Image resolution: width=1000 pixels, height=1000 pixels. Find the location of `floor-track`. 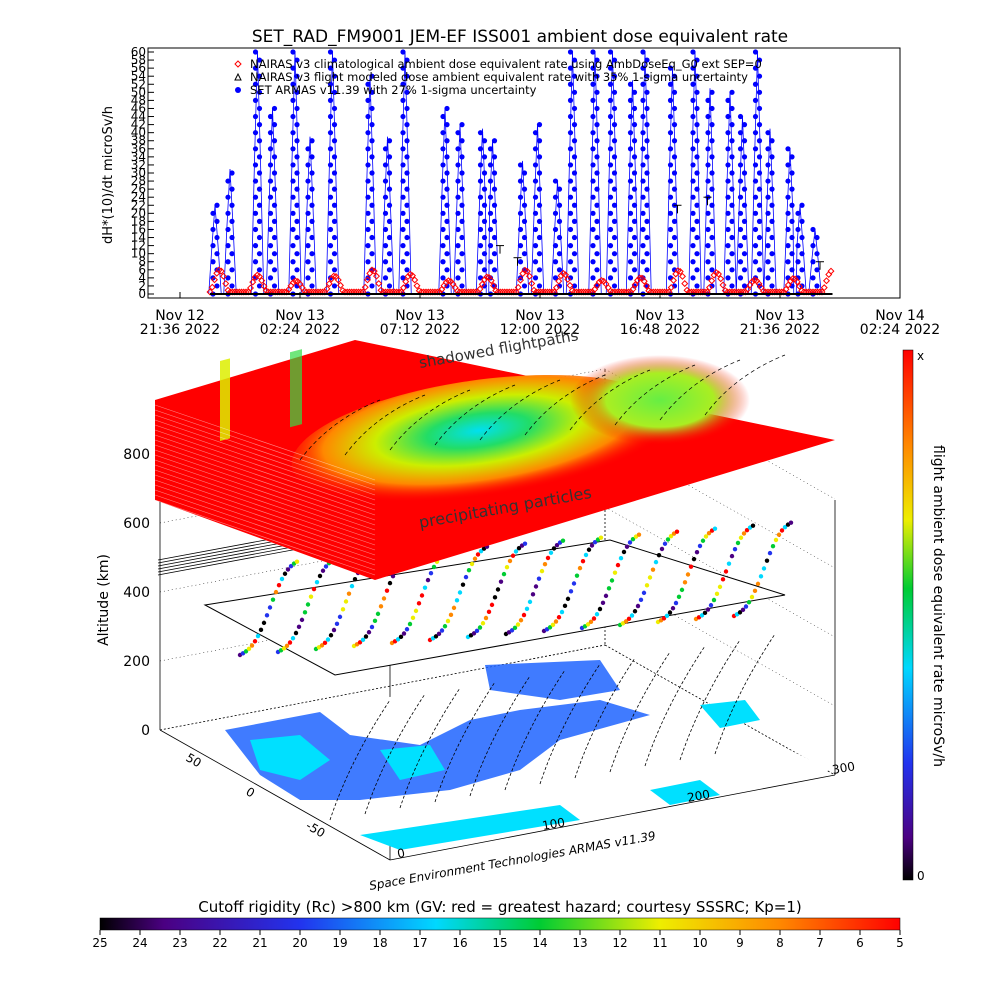

floor-track is located at coordinates (570, 724).